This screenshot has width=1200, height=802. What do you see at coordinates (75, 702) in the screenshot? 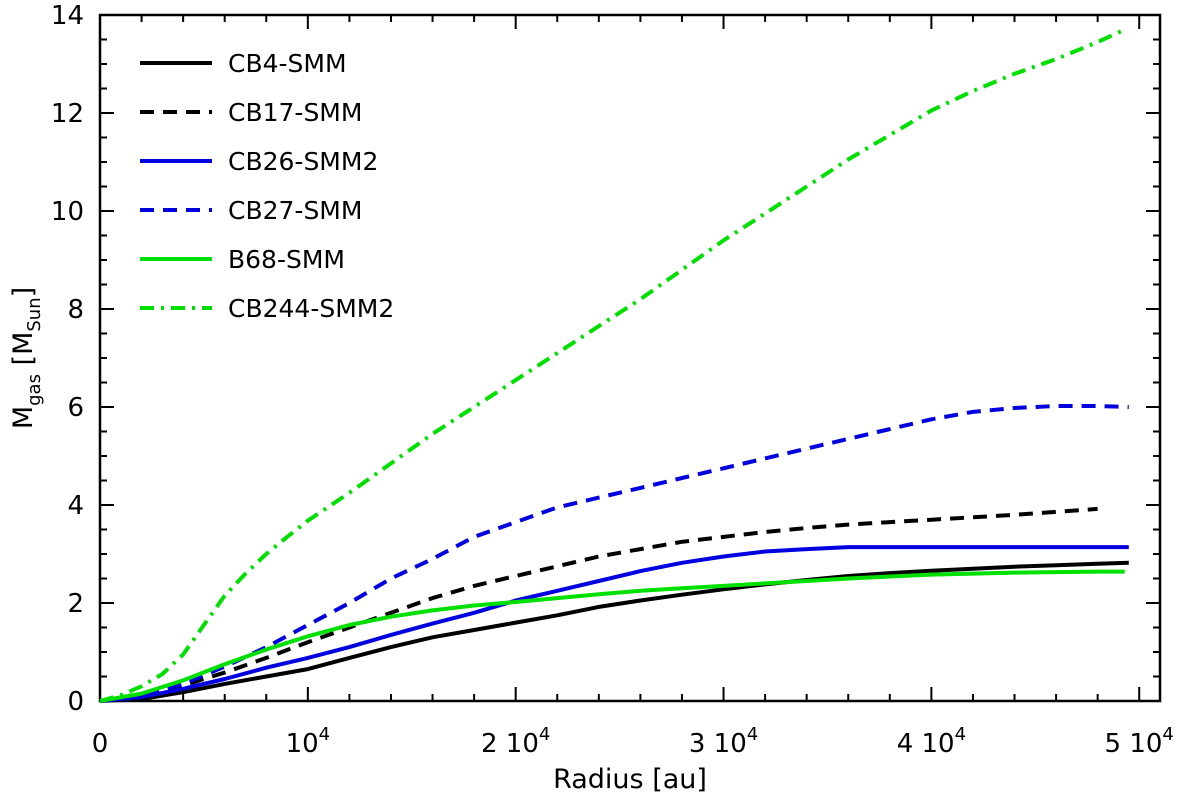
I see `y-tick-label: 0` at bounding box center [75, 702].